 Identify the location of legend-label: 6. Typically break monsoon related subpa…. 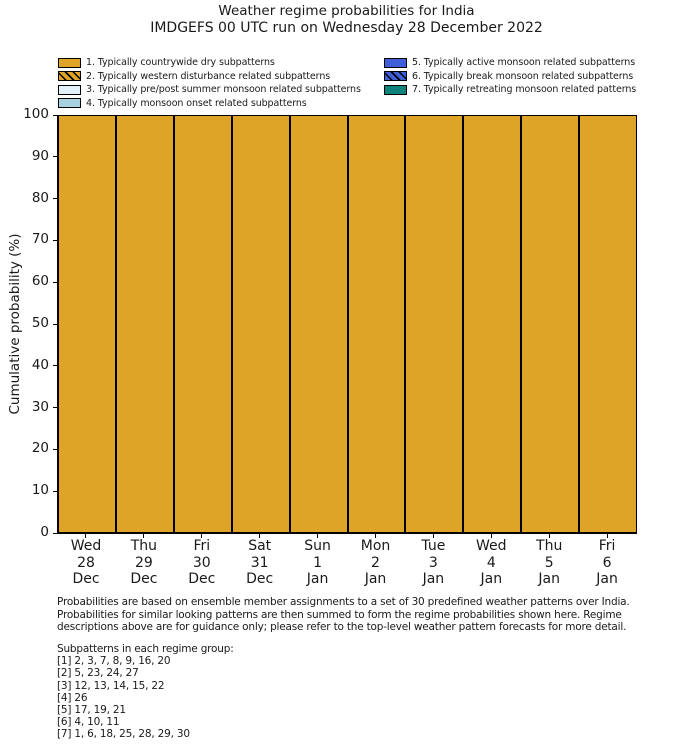
(523, 76).